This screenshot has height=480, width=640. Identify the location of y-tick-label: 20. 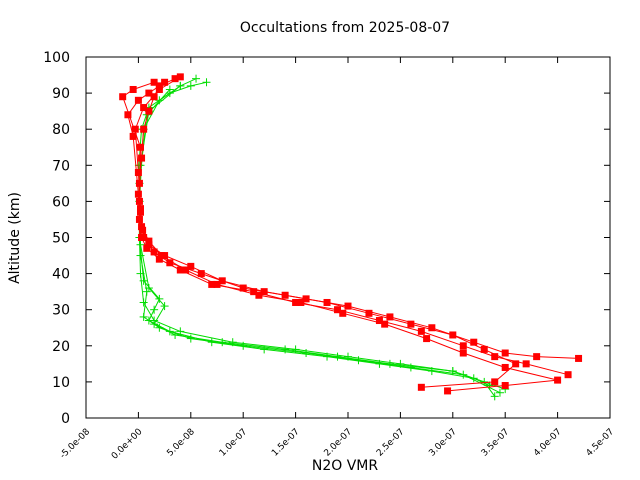
(61, 347).